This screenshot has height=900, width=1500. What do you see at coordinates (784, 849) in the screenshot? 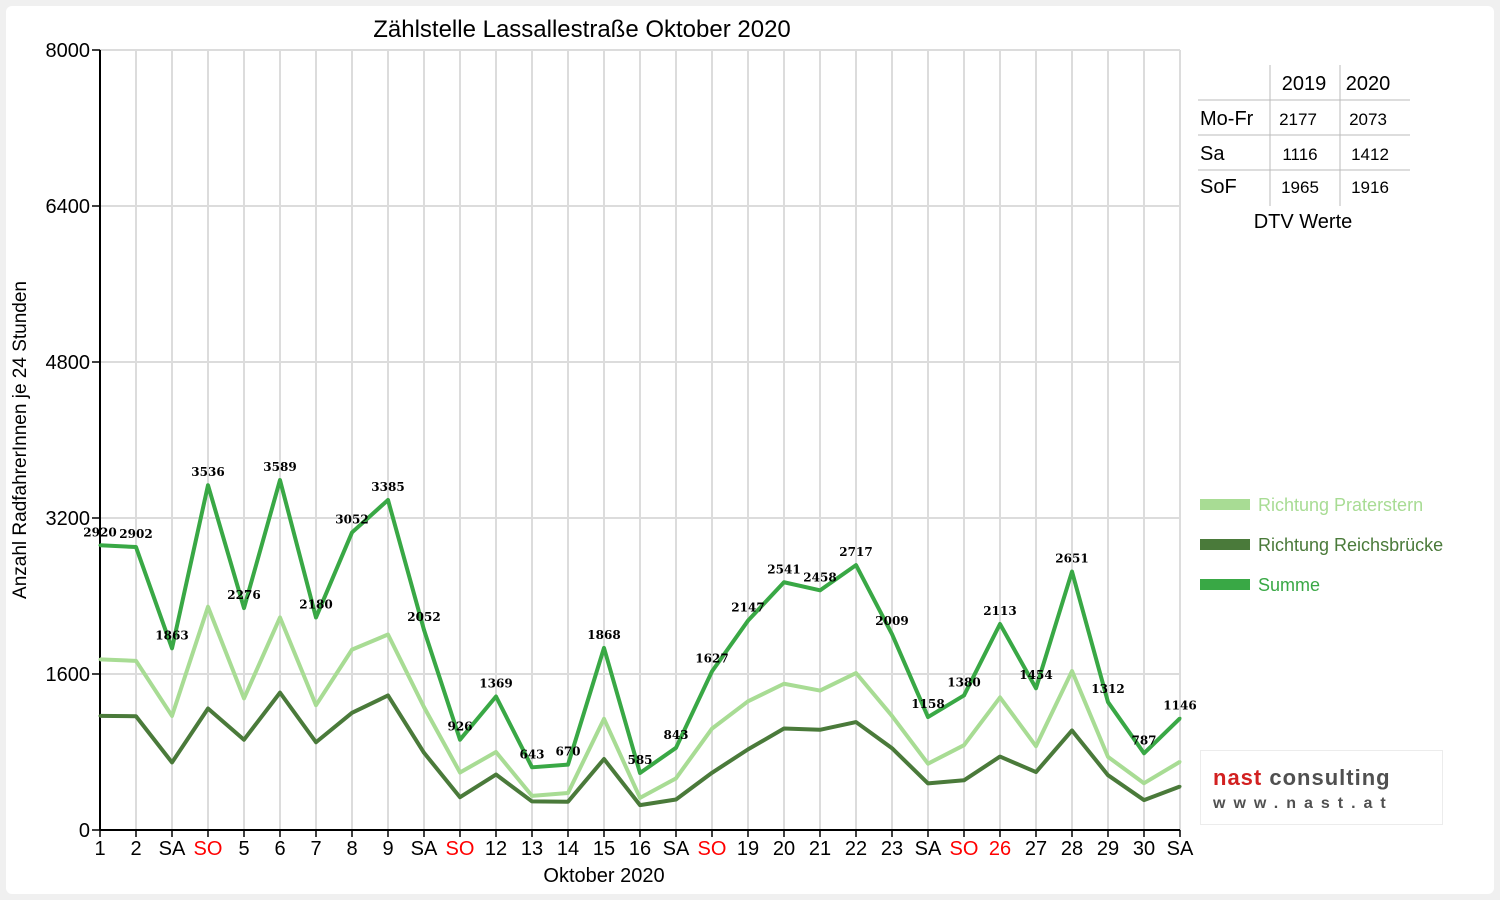
I see `x-tick-label: 20` at bounding box center [784, 849].